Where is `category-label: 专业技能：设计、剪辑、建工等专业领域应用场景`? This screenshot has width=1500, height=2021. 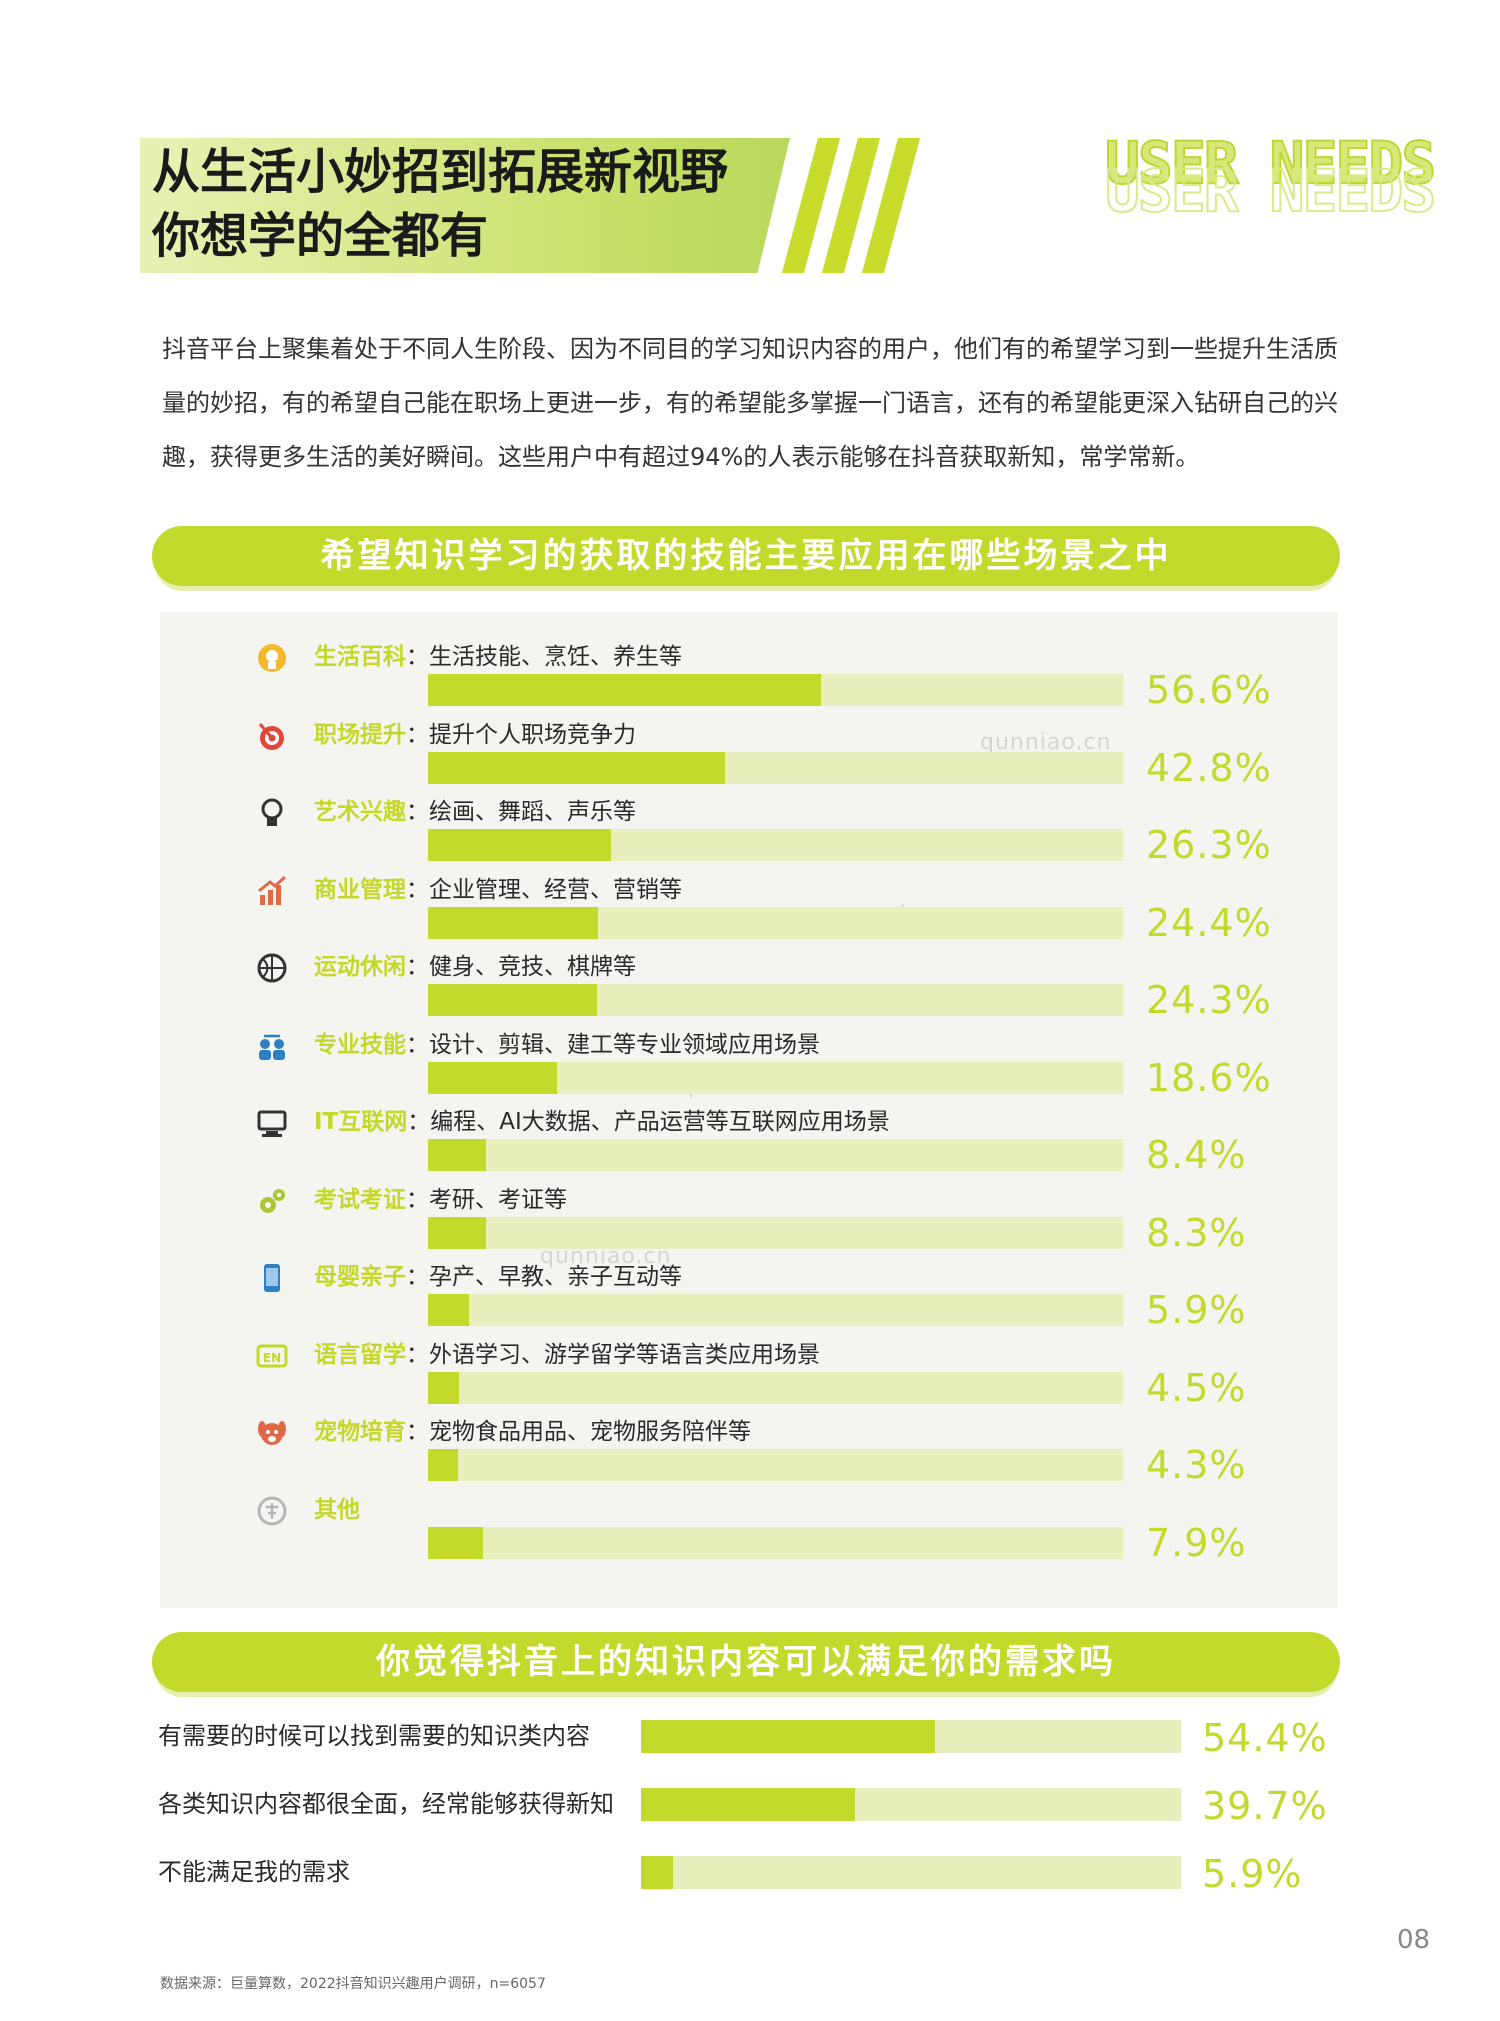 category-label: 专业技能：设计、剪辑、建工等专业领域应用场景 is located at coordinates (567, 1045).